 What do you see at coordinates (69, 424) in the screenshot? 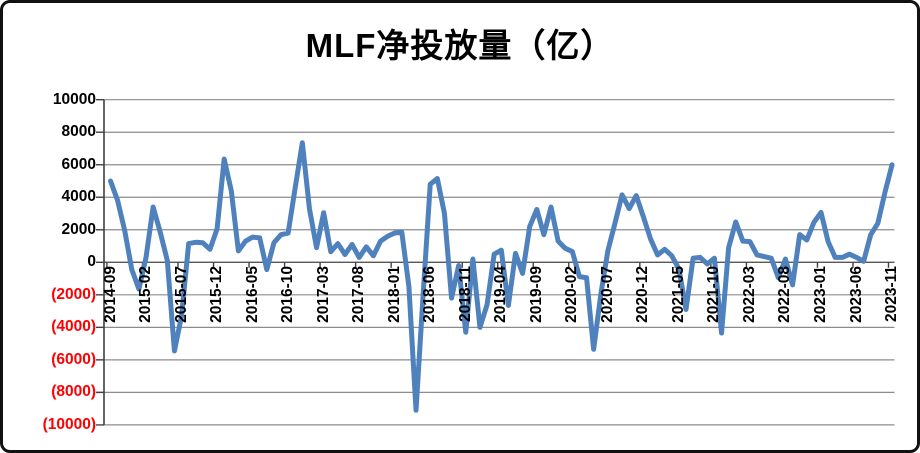
I see `y-axis-tick-label: (10000)` at bounding box center [69, 424].